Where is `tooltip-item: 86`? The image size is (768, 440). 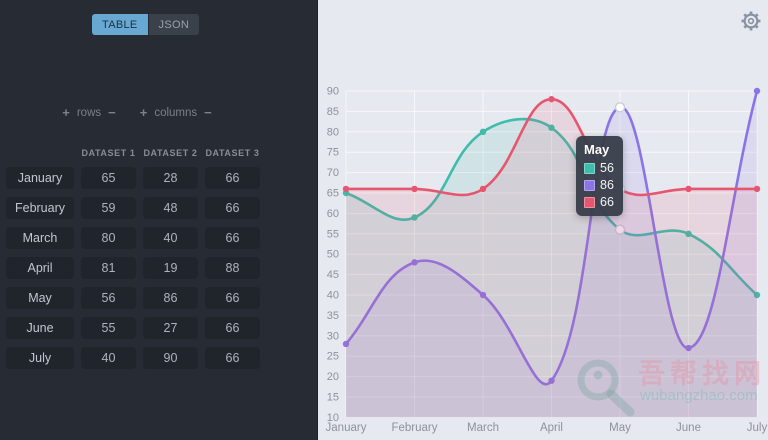 tooltip-item: 86 is located at coordinates (599, 185).